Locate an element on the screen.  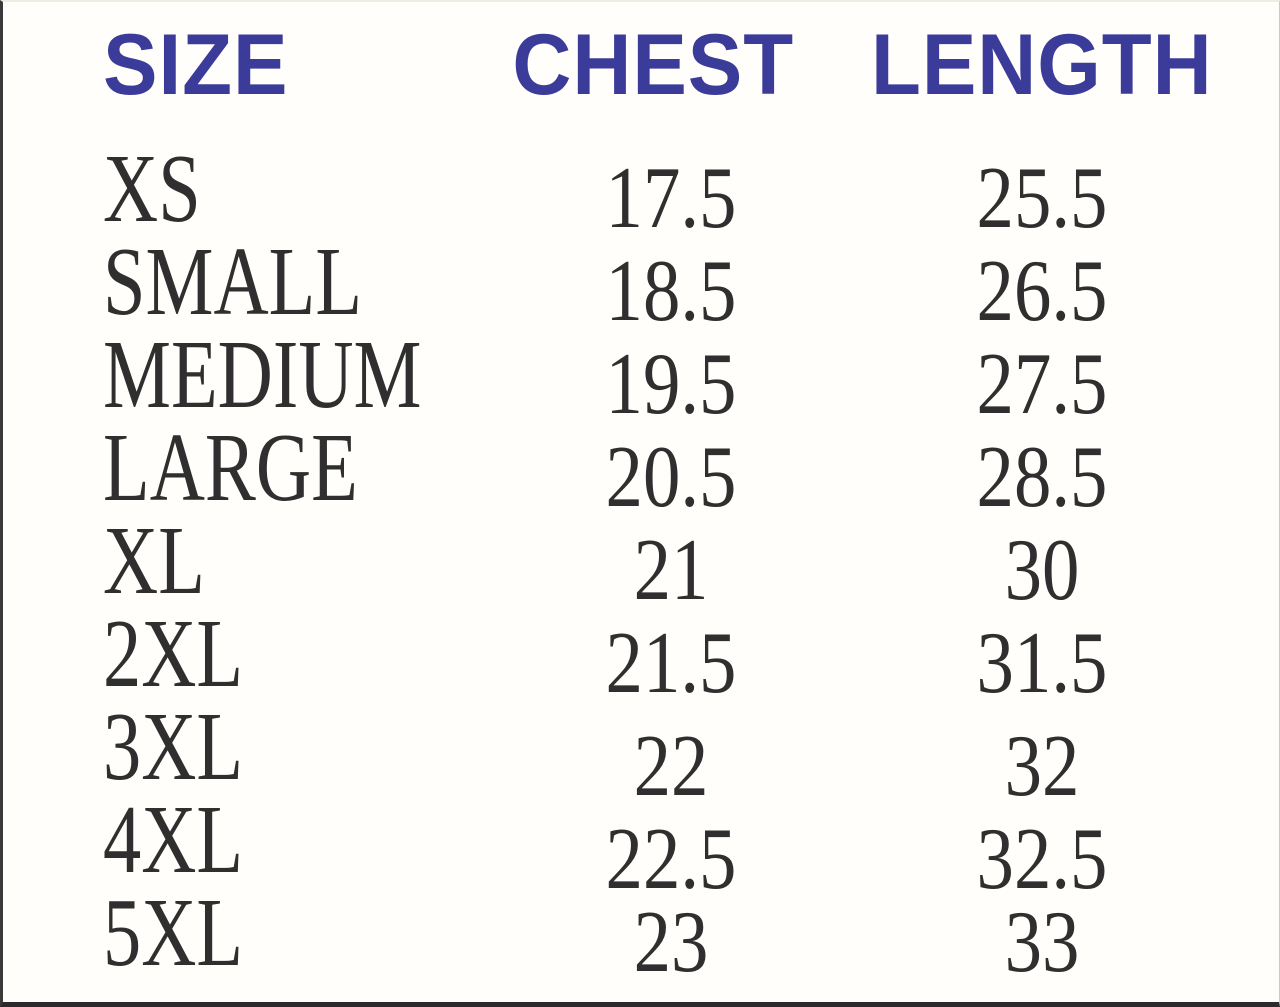
length-cell: 30 is located at coordinates (1041, 570).